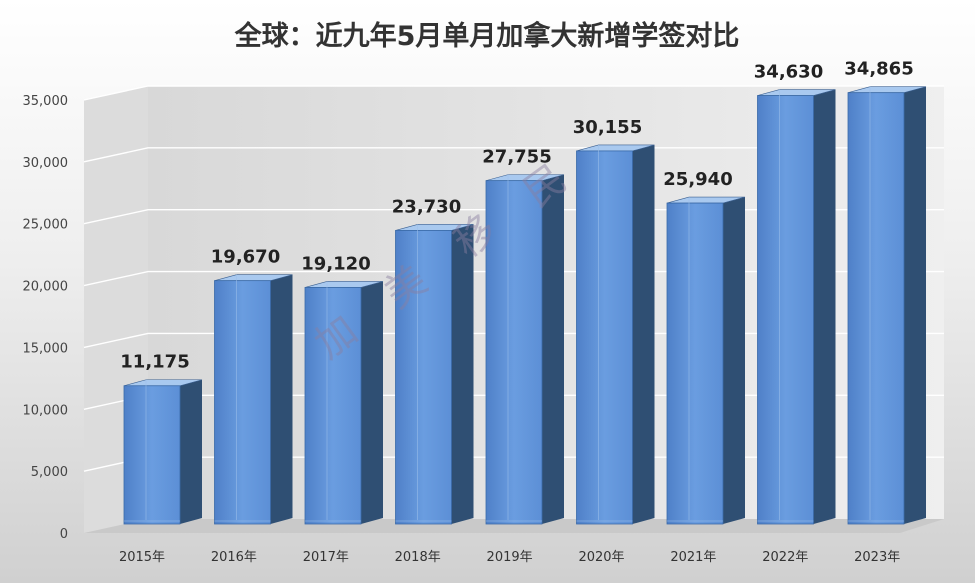 Image resolution: width=975 pixels, height=583 pixels. What do you see at coordinates (601, 557) in the screenshot?
I see `x-tick-label: 2020年` at bounding box center [601, 557].